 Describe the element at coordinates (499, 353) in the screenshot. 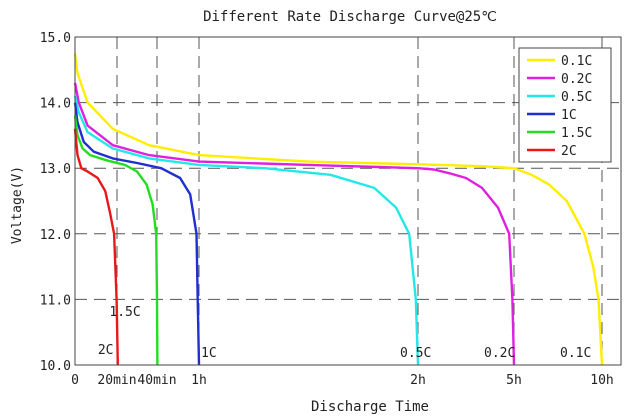

I see `end-label-0_2C: 0.2C` at that location.